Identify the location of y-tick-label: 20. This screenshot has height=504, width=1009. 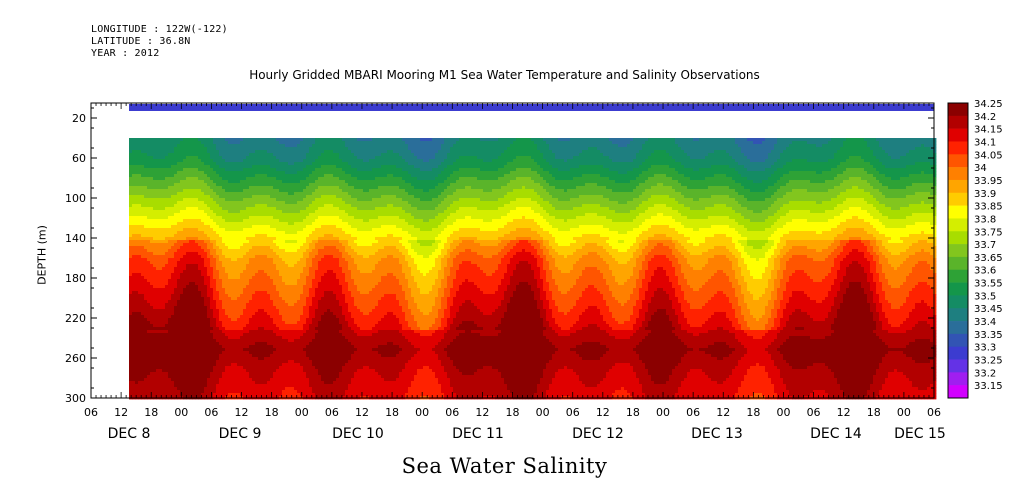
(79, 118).